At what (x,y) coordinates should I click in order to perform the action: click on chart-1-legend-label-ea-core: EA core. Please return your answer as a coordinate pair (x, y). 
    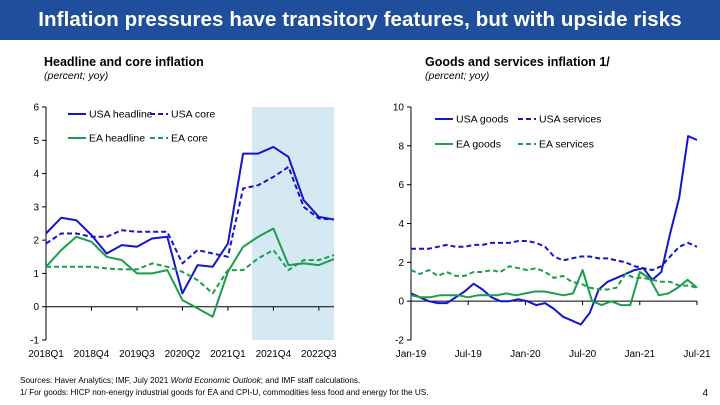
    Looking at the image, I should click on (189, 139).